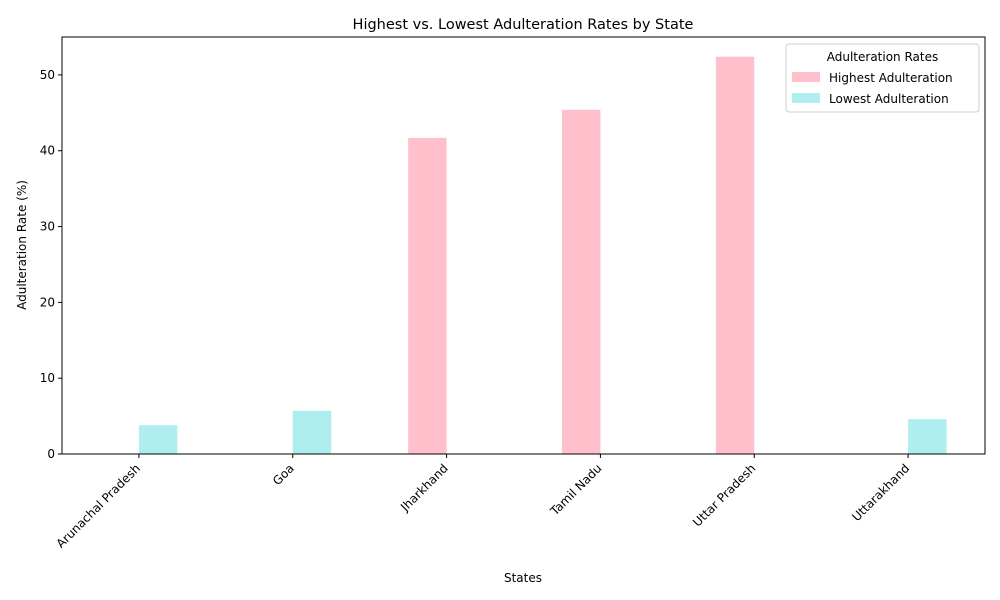 The height and width of the screenshot is (600, 1000). What do you see at coordinates (47, 378) in the screenshot?
I see `y-tick-label: 10` at bounding box center [47, 378].